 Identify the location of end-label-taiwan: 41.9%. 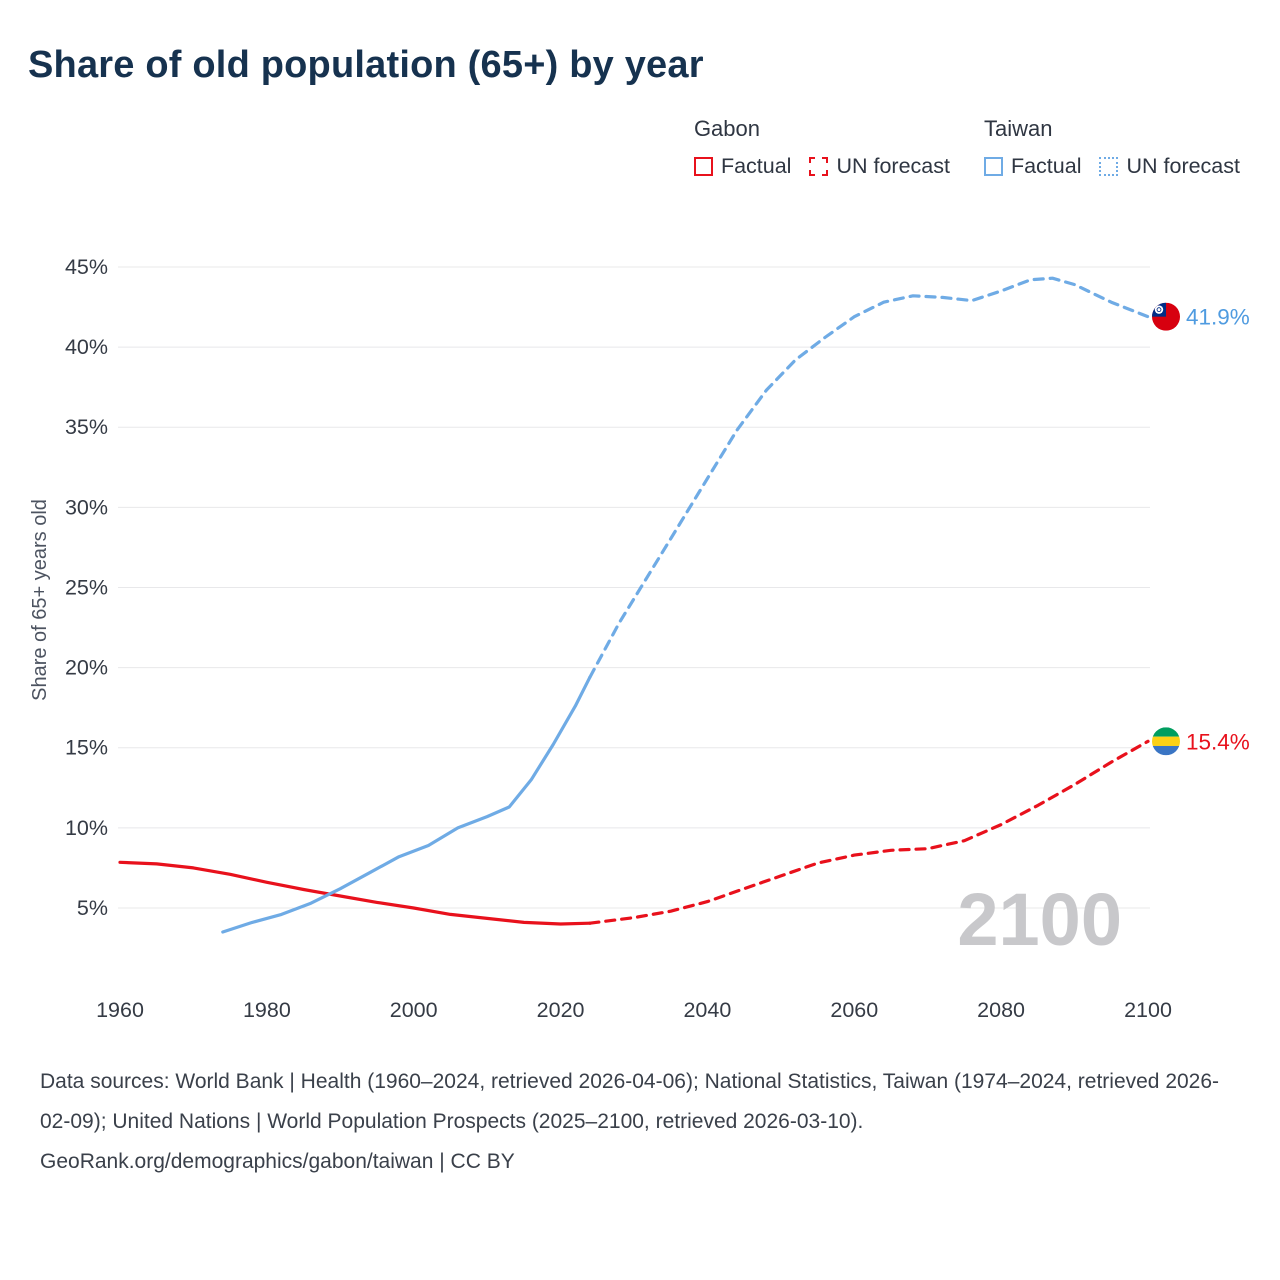
(1218, 317).